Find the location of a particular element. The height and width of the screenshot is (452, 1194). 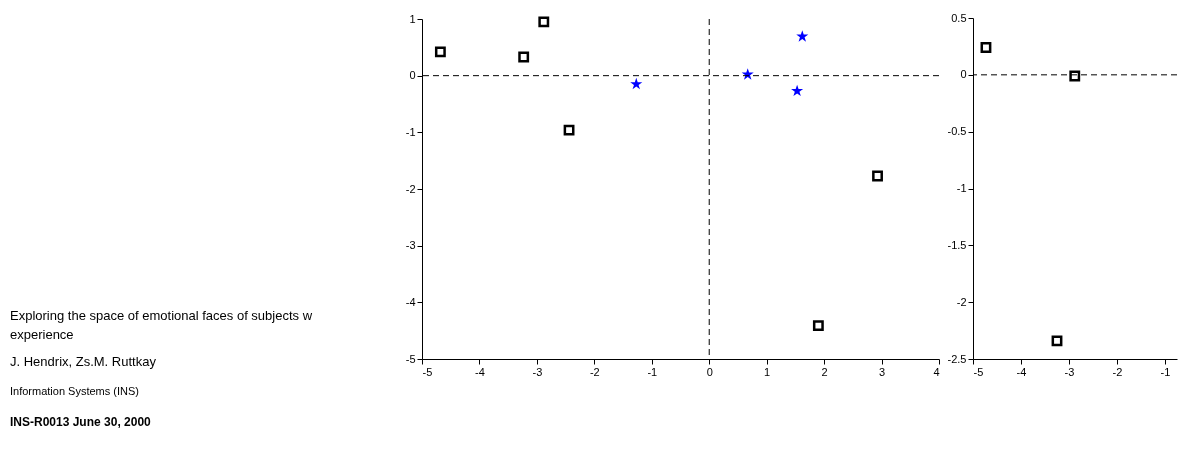

text: Exploring the space of emotional faces of subjects w is located at coordinates (162, 315).